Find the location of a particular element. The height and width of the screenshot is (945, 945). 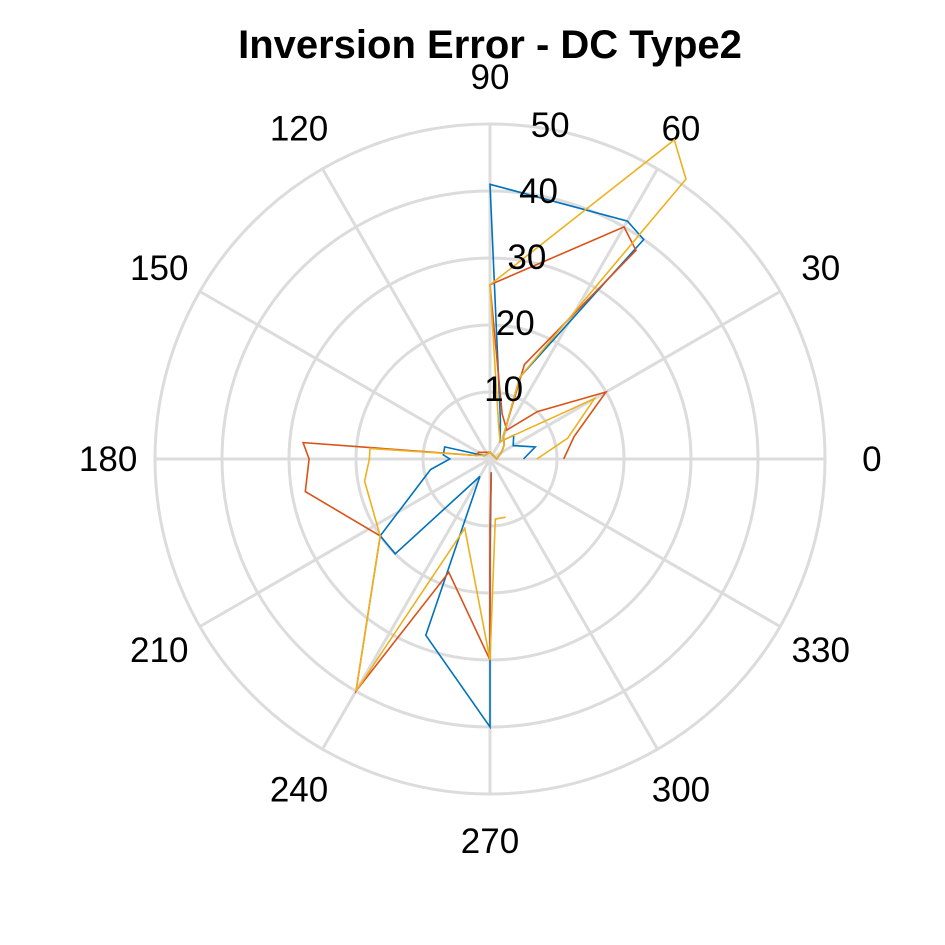

r-tick-label: 50 is located at coordinates (550, 125).